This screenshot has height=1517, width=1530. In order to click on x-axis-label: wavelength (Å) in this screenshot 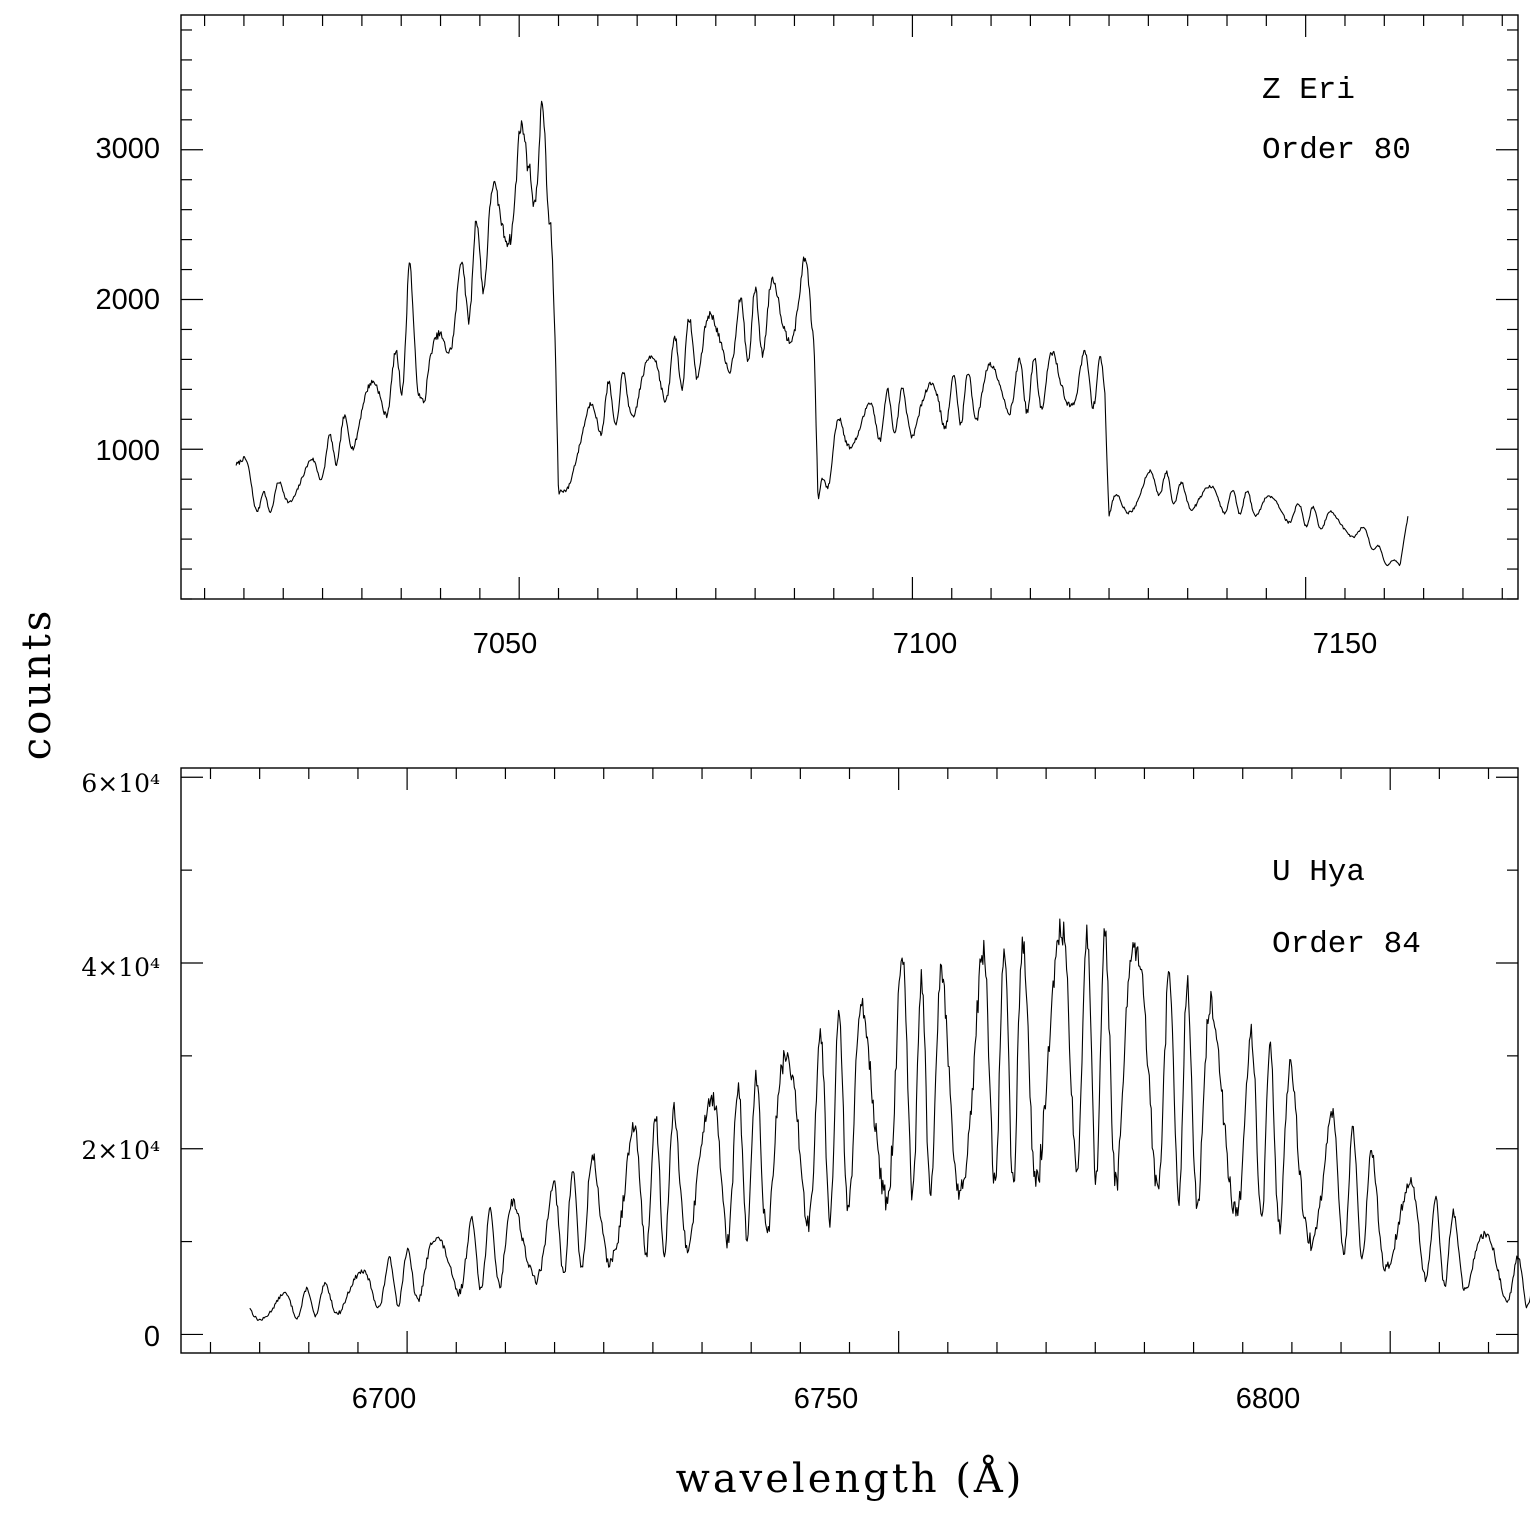, I will do `click(850, 1478)`.